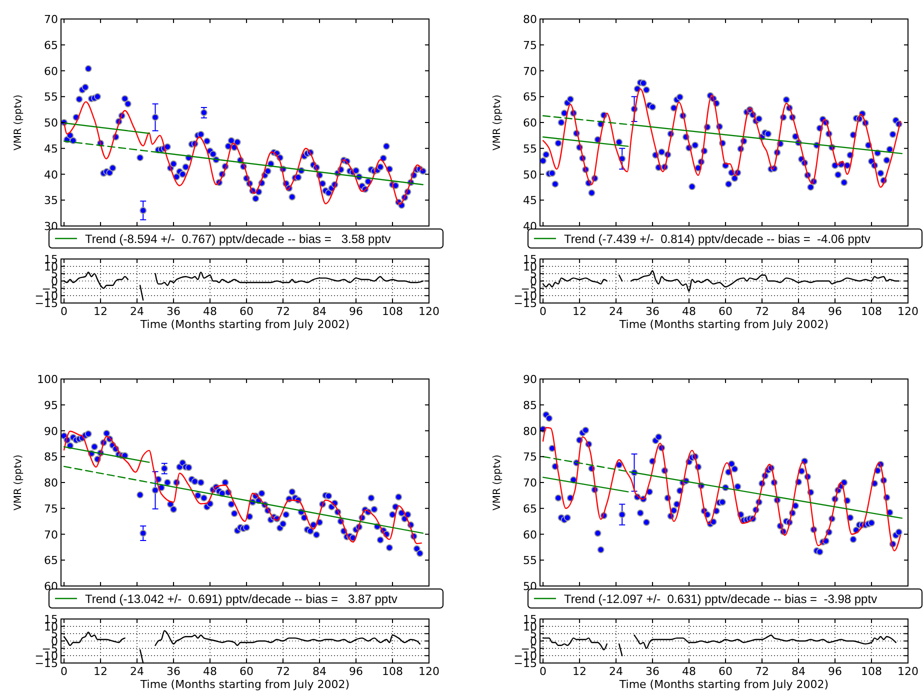 The height and width of the screenshot is (691, 924). What do you see at coordinates (721, 599) in the screenshot?
I see `legend-label: Trend (-12.097 +/- 0.631) pptv/decade -- bias = -3.98 pptv` at bounding box center [721, 599].